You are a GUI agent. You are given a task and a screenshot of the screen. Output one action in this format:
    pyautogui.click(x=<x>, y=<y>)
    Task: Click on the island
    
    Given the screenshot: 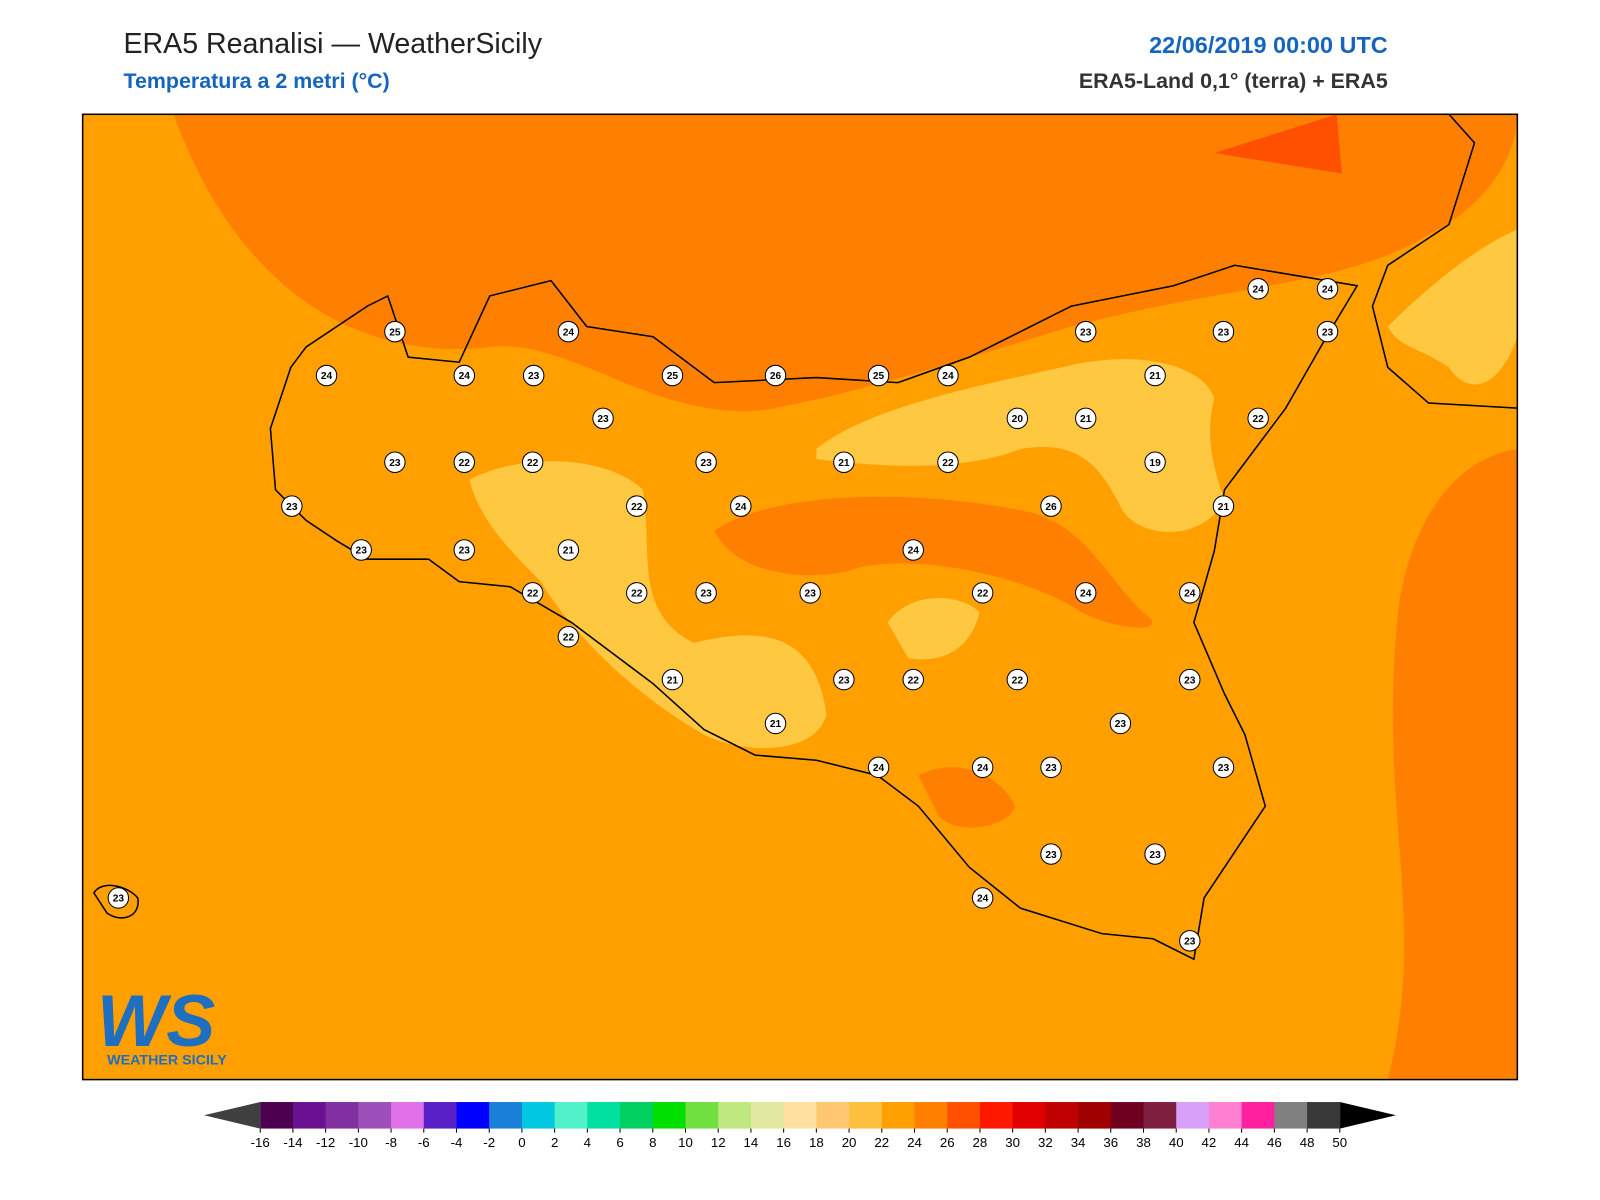 What is the action you would take?
    pyautogui.click(x=115, y=901)
    